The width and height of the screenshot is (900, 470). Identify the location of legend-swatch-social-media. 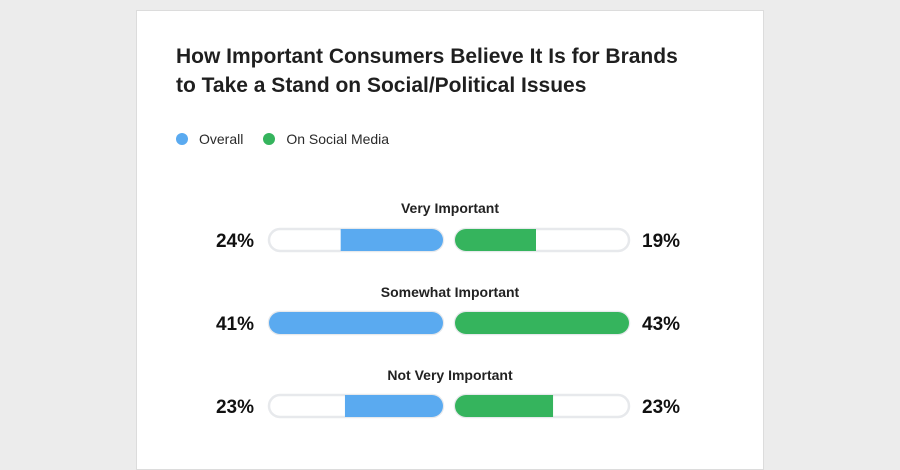
(269, 139).